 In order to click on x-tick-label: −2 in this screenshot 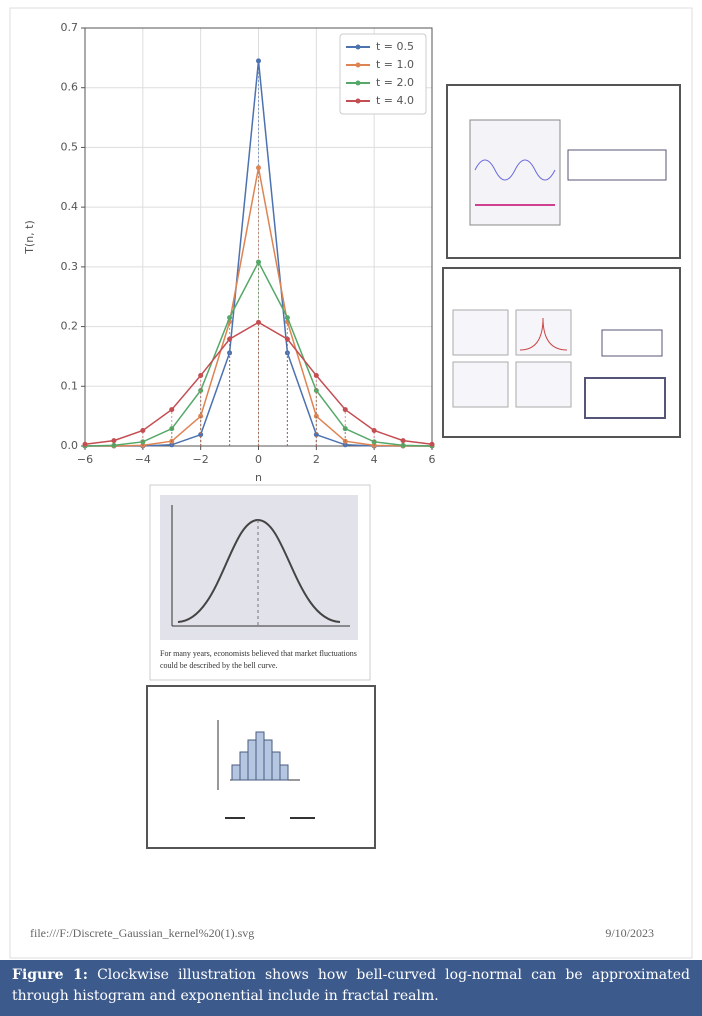, I will do `click(201, 459)`.